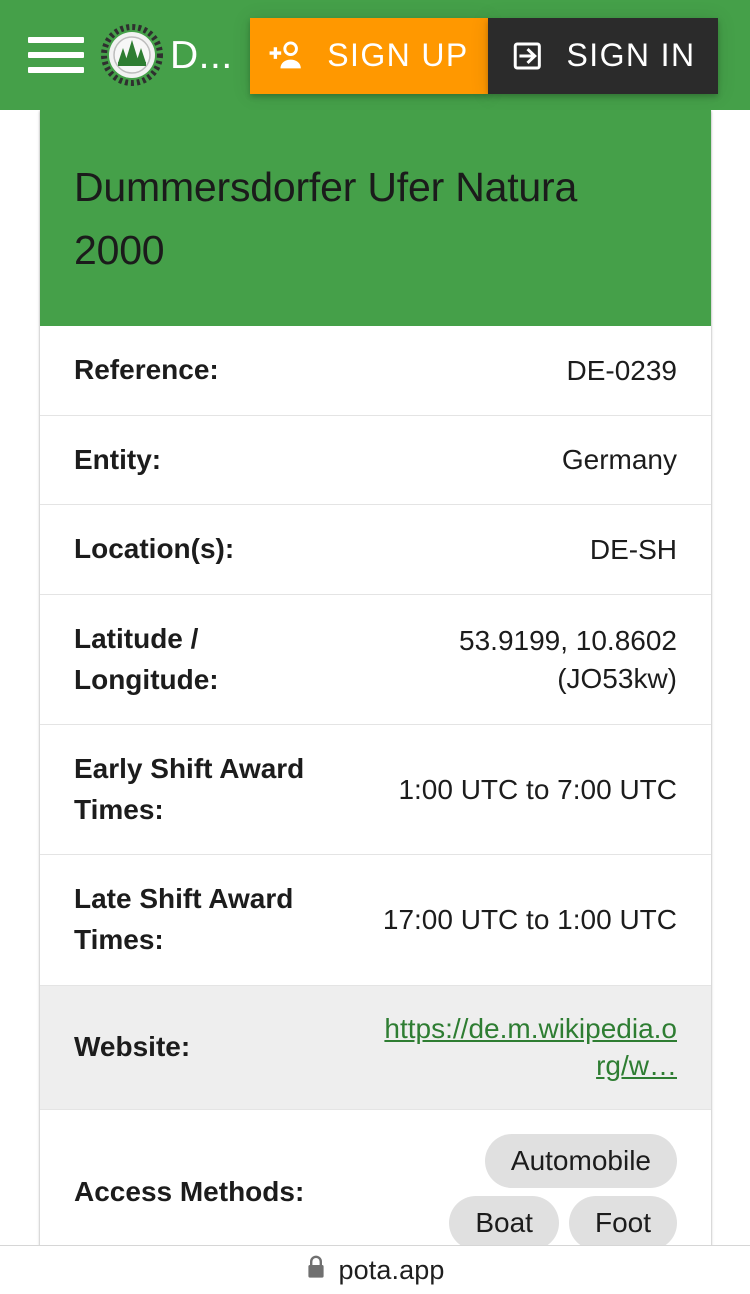  What do you see at coordinates (118, 459) in the screenshot?
I see `row-label: Entity:` at bounding box center [118, 459].